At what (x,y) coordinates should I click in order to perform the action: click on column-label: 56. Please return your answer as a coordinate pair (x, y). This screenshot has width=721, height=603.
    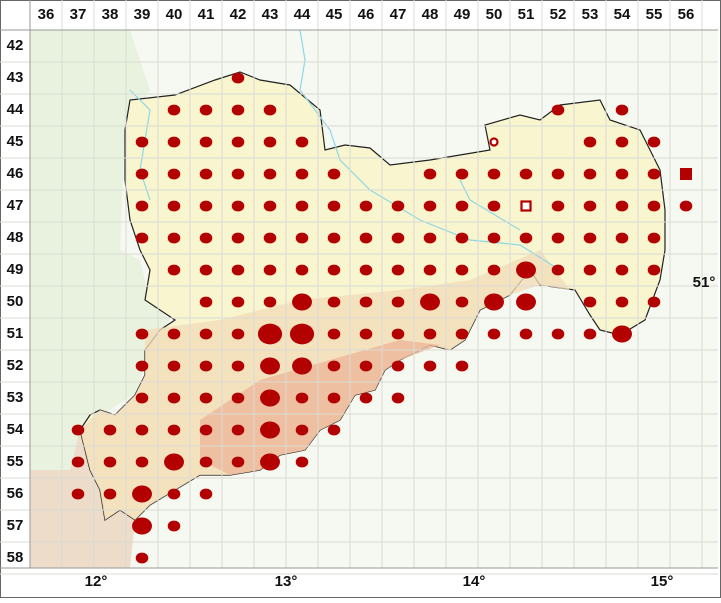
    Looking at the image, I should click on (686, 14).